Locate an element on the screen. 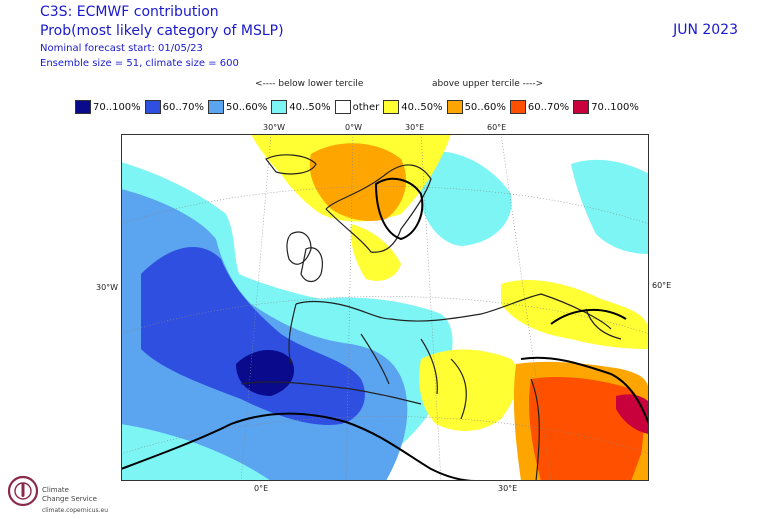  legend-label: other is located at coordinates (366, 107).